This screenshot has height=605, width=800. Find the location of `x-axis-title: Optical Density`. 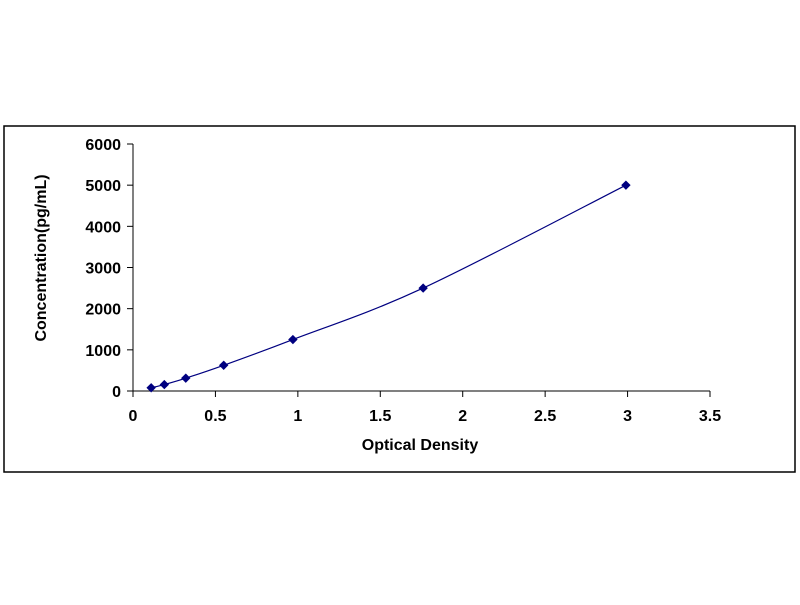

x-axis-title: Optical Density is located at coordinates (420, 445).